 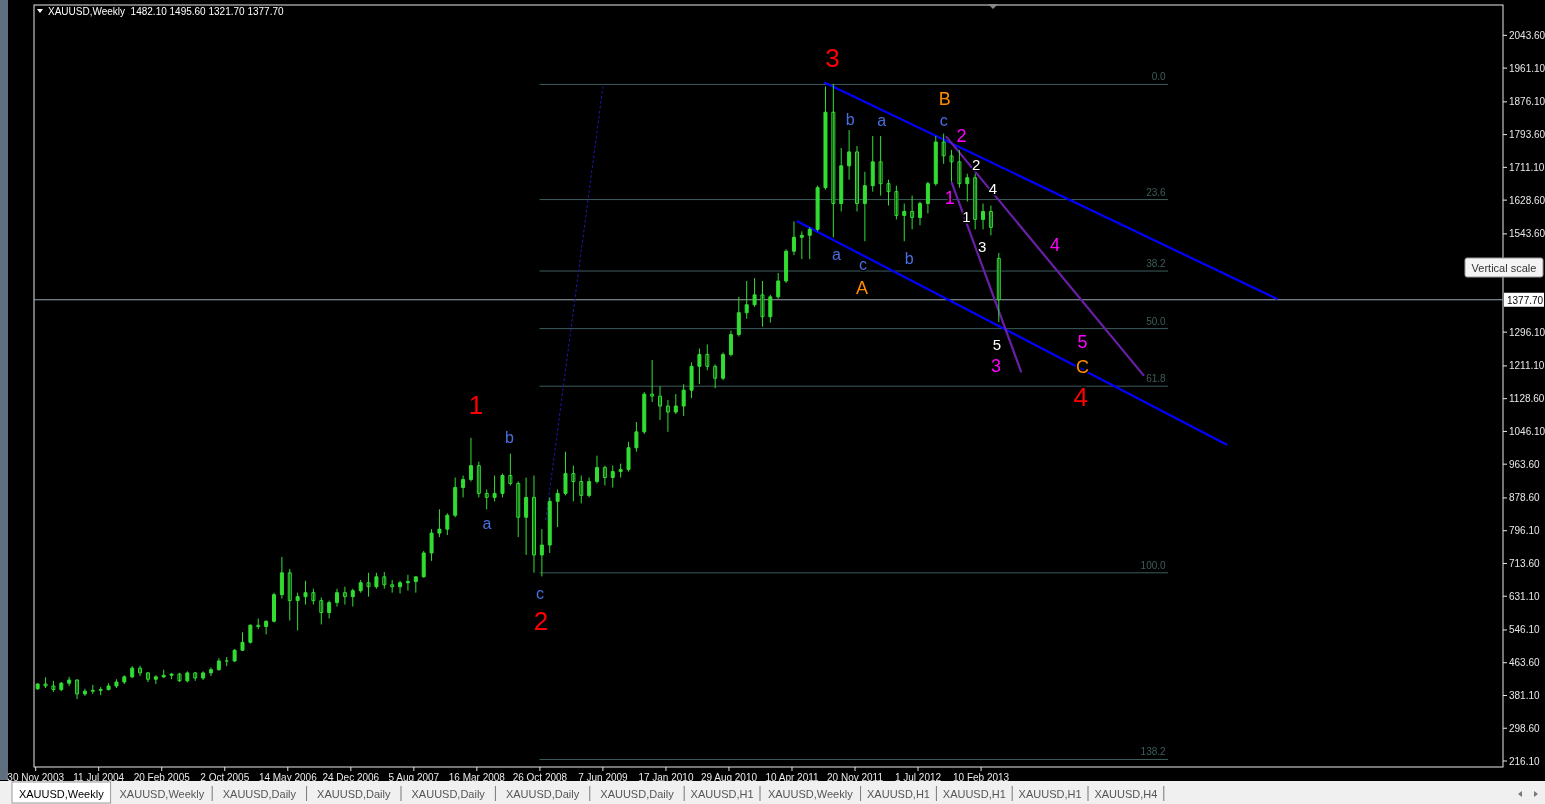 I want to click on y-tick-label: 298.60, so click(x=1525, y=728).